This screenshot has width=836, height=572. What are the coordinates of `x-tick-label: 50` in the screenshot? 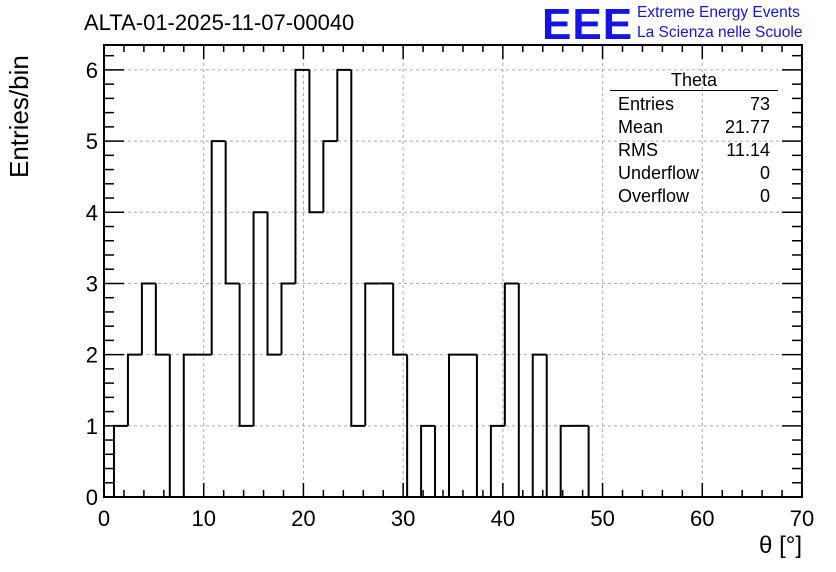 It's located at (602, 518).